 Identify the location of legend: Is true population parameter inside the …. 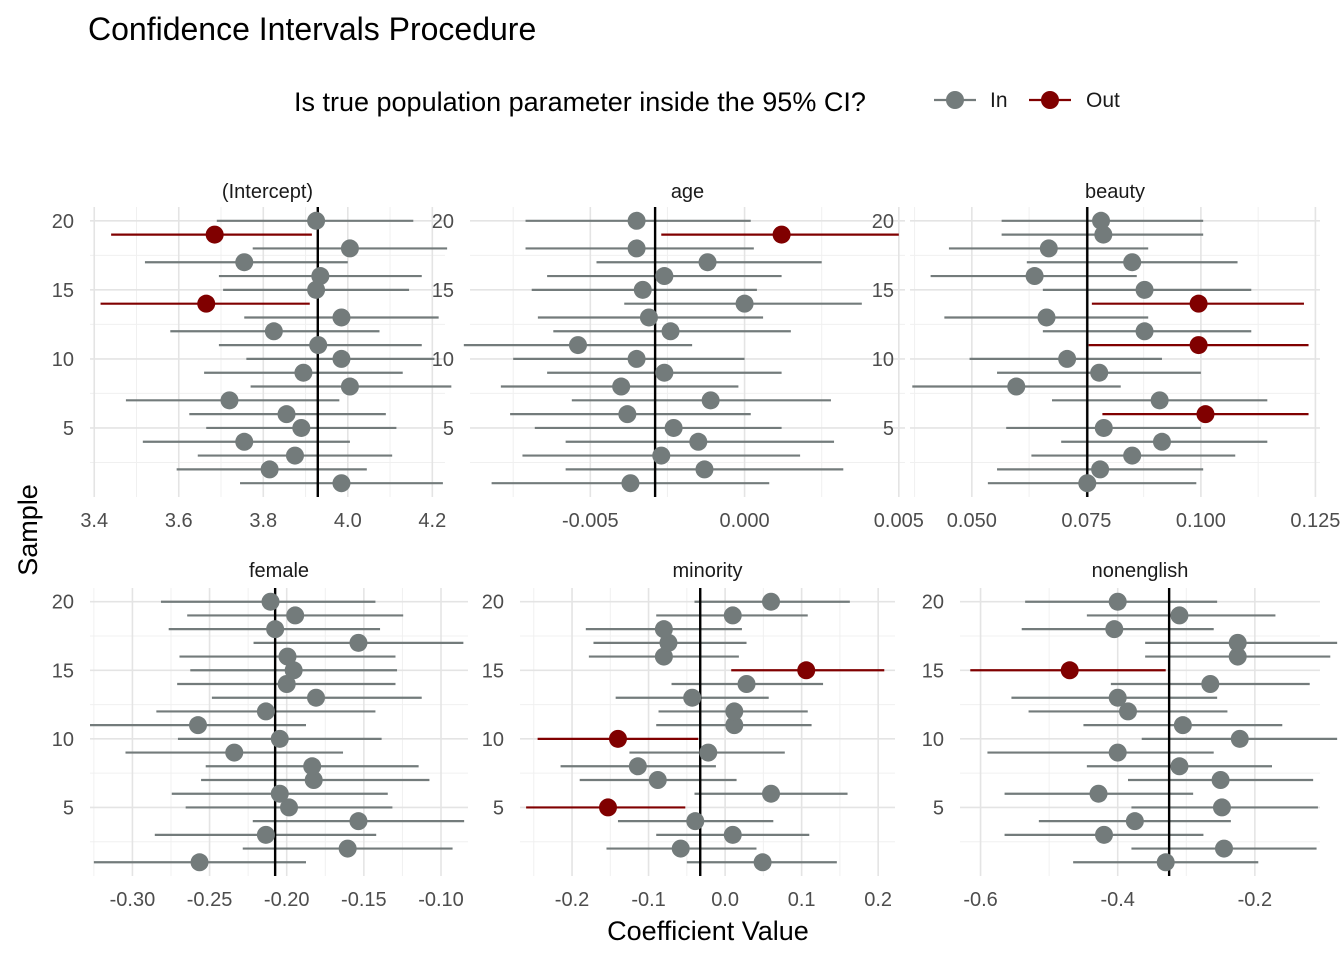
(707, 102).